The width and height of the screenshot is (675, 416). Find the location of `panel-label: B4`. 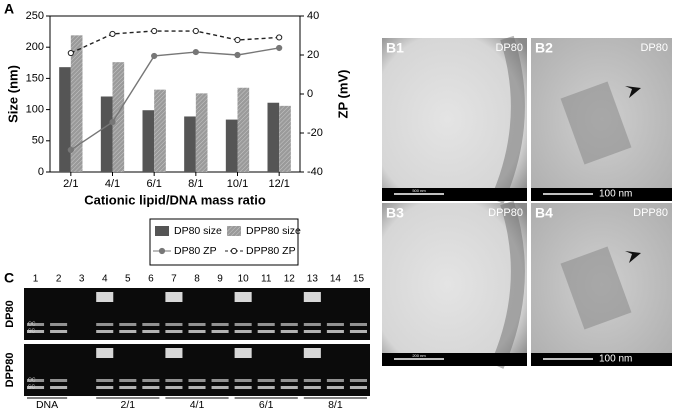

panel-label: B4 is located at coordinates (544, 213).